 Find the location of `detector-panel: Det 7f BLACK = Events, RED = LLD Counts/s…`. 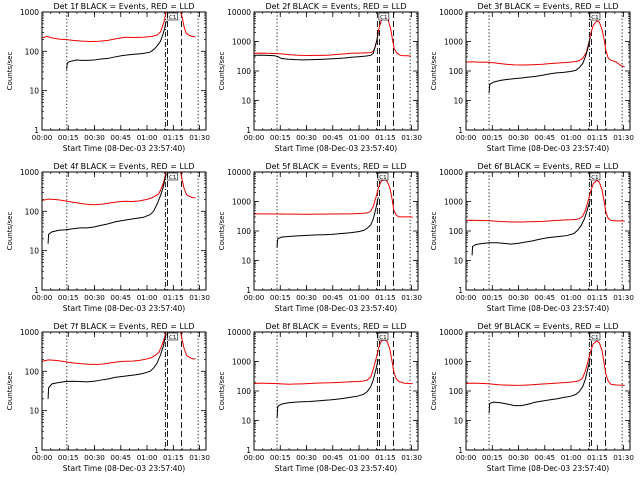

detector-panel: Det 7f BLACK = Events, RED = LLD Counts/s… is located at coordinates (108, 397).